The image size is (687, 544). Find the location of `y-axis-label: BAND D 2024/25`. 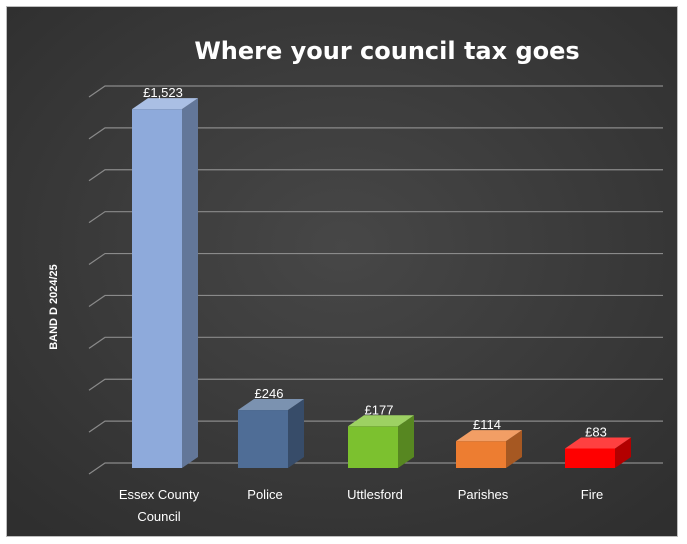

y-axis-label: BAND D 2024/25 is located at coordinates (54, 307).